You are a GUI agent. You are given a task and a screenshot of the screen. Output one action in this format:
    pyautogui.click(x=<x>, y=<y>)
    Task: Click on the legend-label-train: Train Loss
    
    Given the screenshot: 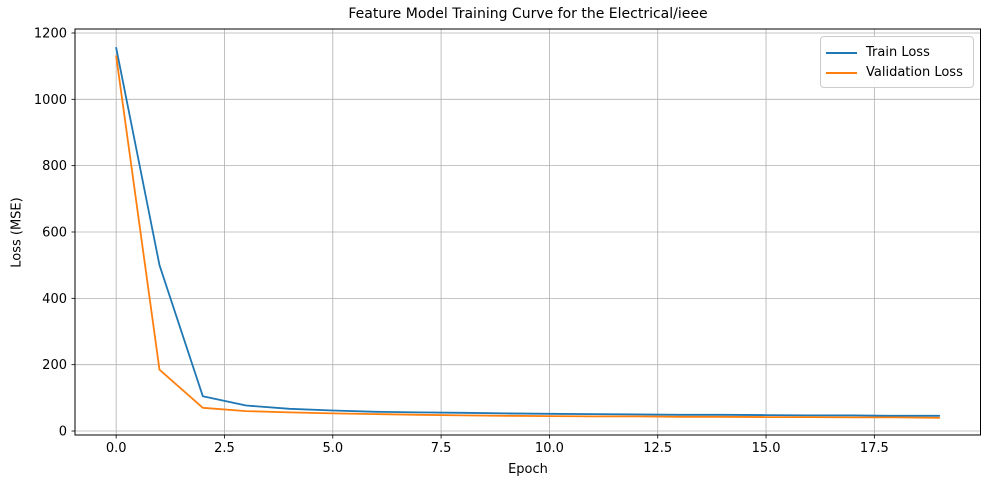 What is the action you would take?
    pyautogui.click(x=898, y=52)
    